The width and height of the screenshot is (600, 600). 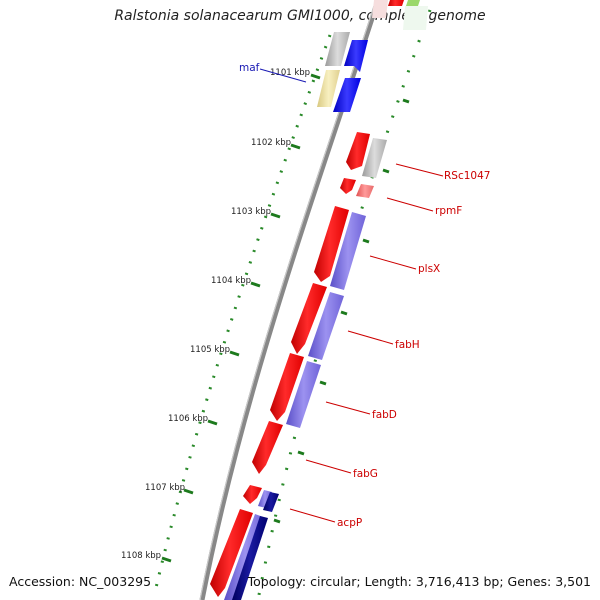 I want to click on kbp-label: 1104 kbp, so click(x=231, y=281).